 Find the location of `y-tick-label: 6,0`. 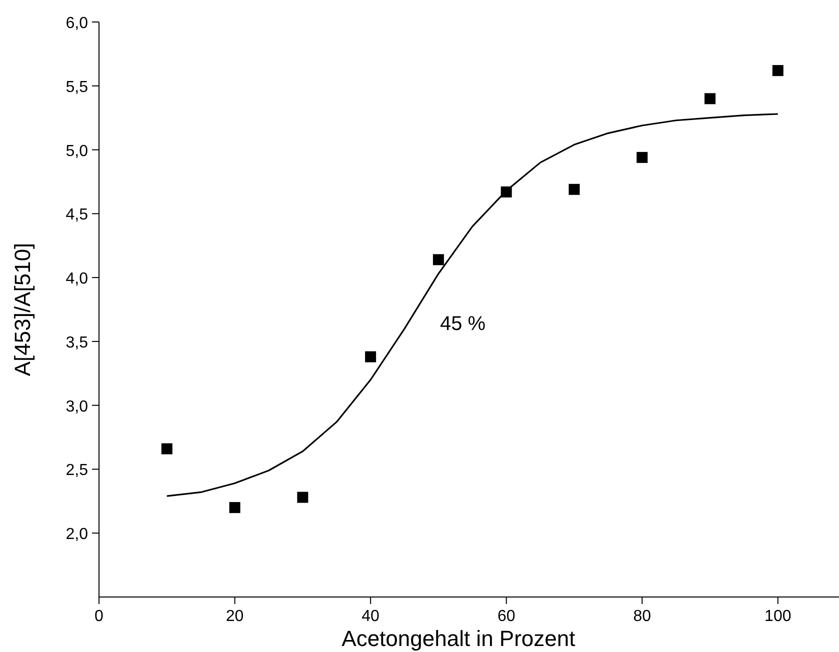

y-tick-label: 6,0 is located at coordinates (77, 23).